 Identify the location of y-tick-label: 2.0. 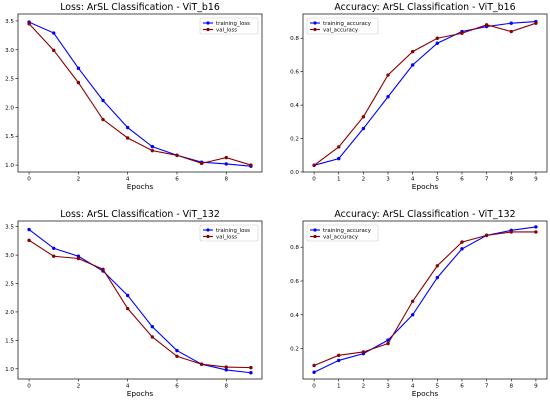
(9, 313).